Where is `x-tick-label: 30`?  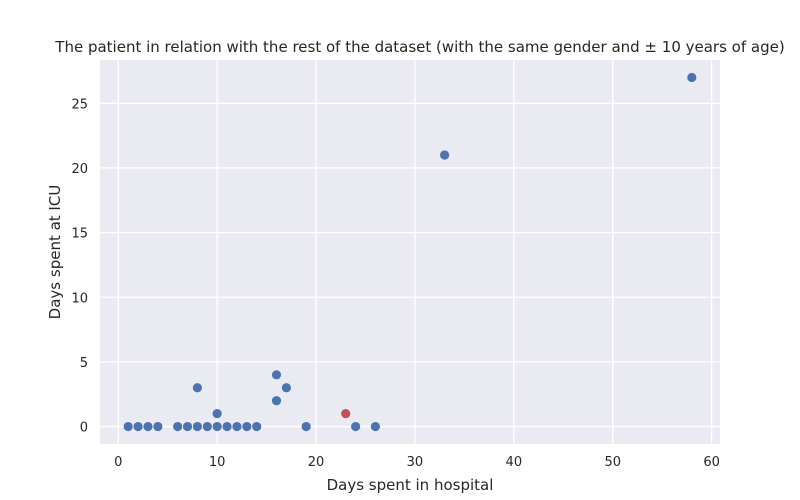 x-tick-label: 30 is located at coordinates (415, 462).